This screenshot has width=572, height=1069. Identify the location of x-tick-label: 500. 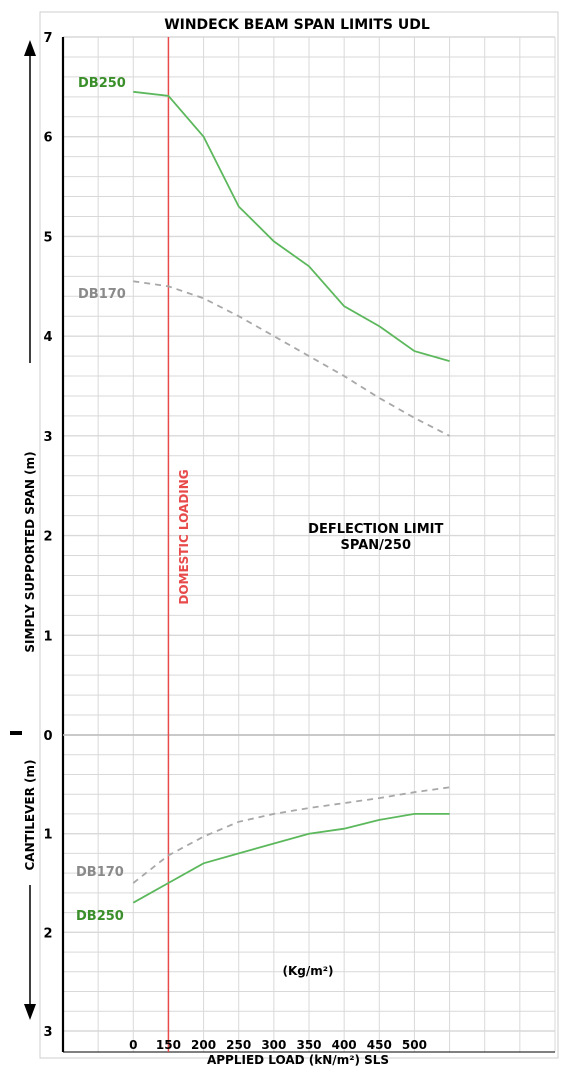
(414, 1045).